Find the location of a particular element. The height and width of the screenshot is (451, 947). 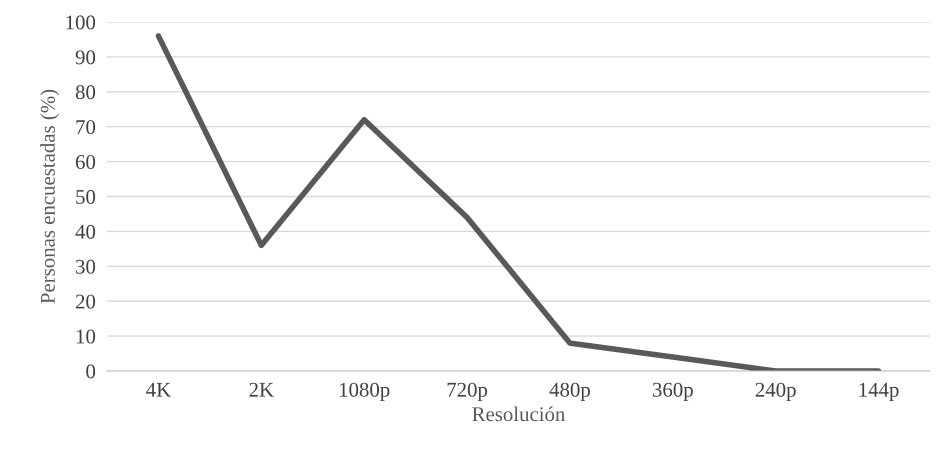

x-tick-label: 240p is located at coordinates (776, 392).